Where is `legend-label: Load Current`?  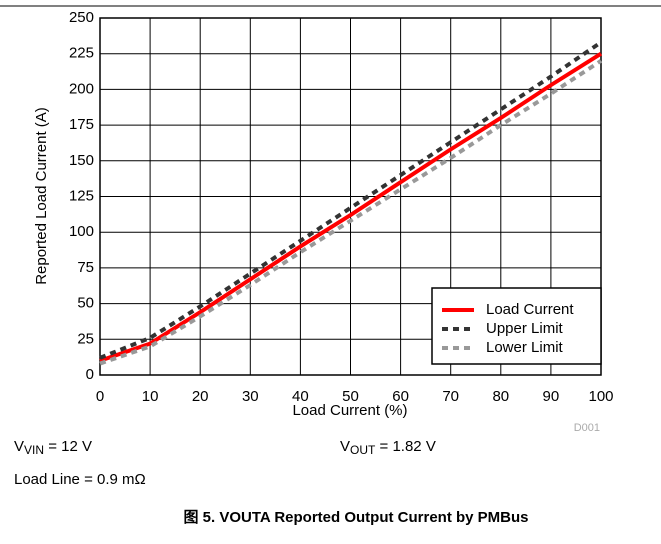
legend-label: Load Current is located at coordinates (530, 309).